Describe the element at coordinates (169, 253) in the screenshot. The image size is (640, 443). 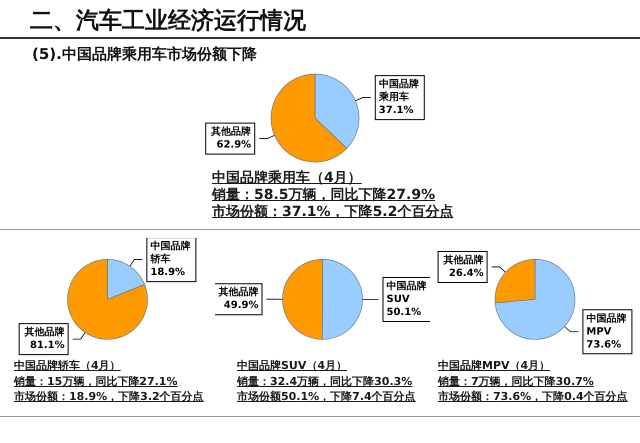
I see `slice-label: 中国品牌轿车` at that location.